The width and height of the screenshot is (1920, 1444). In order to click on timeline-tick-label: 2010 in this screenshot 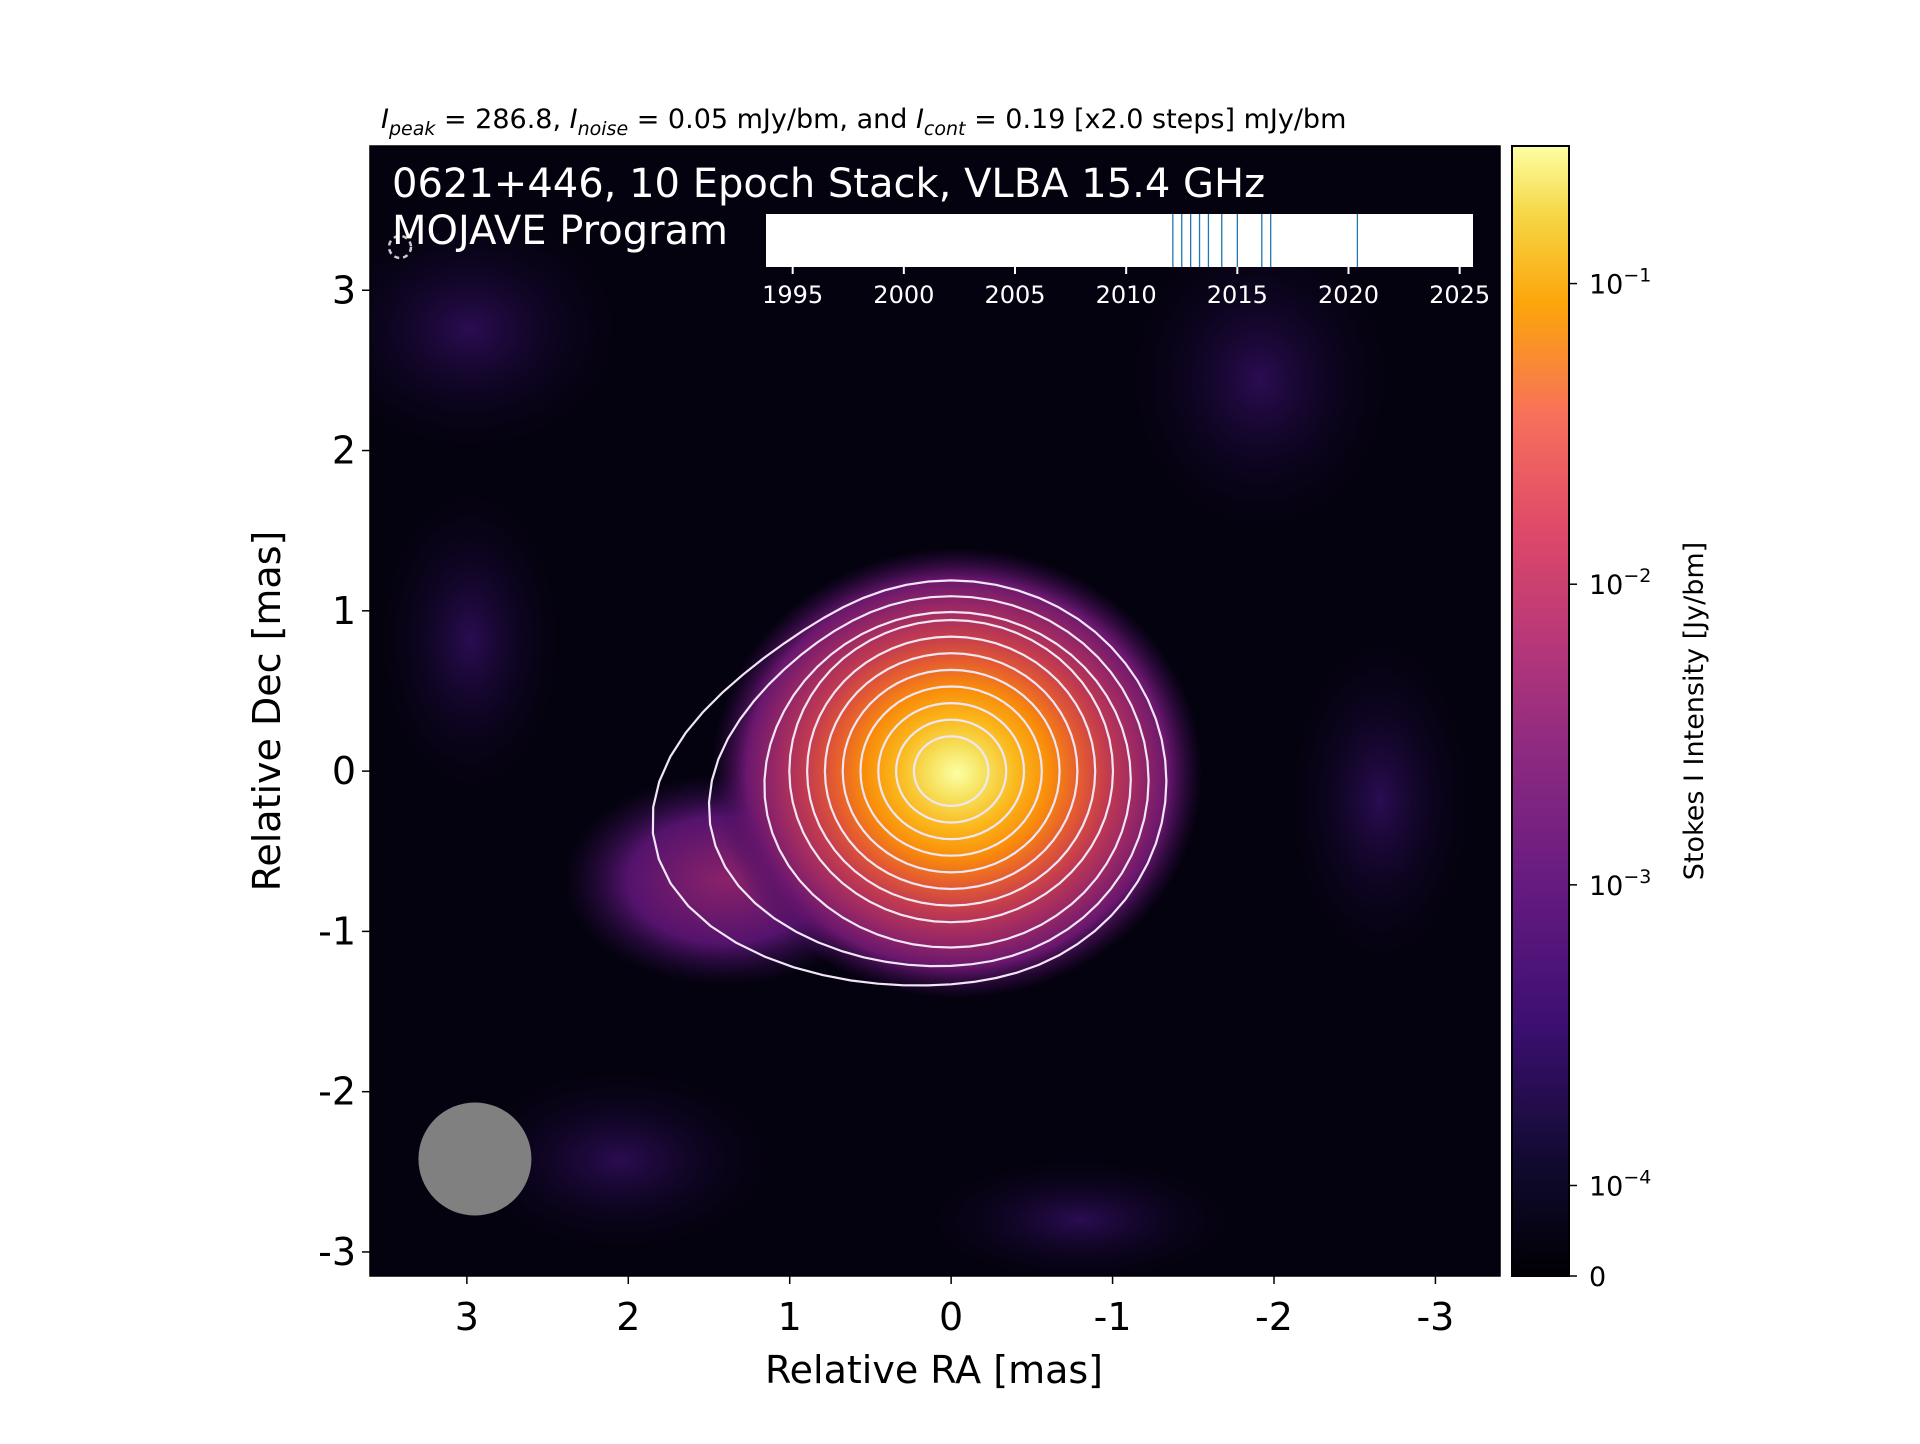, I will do `click(1126, 295)`.